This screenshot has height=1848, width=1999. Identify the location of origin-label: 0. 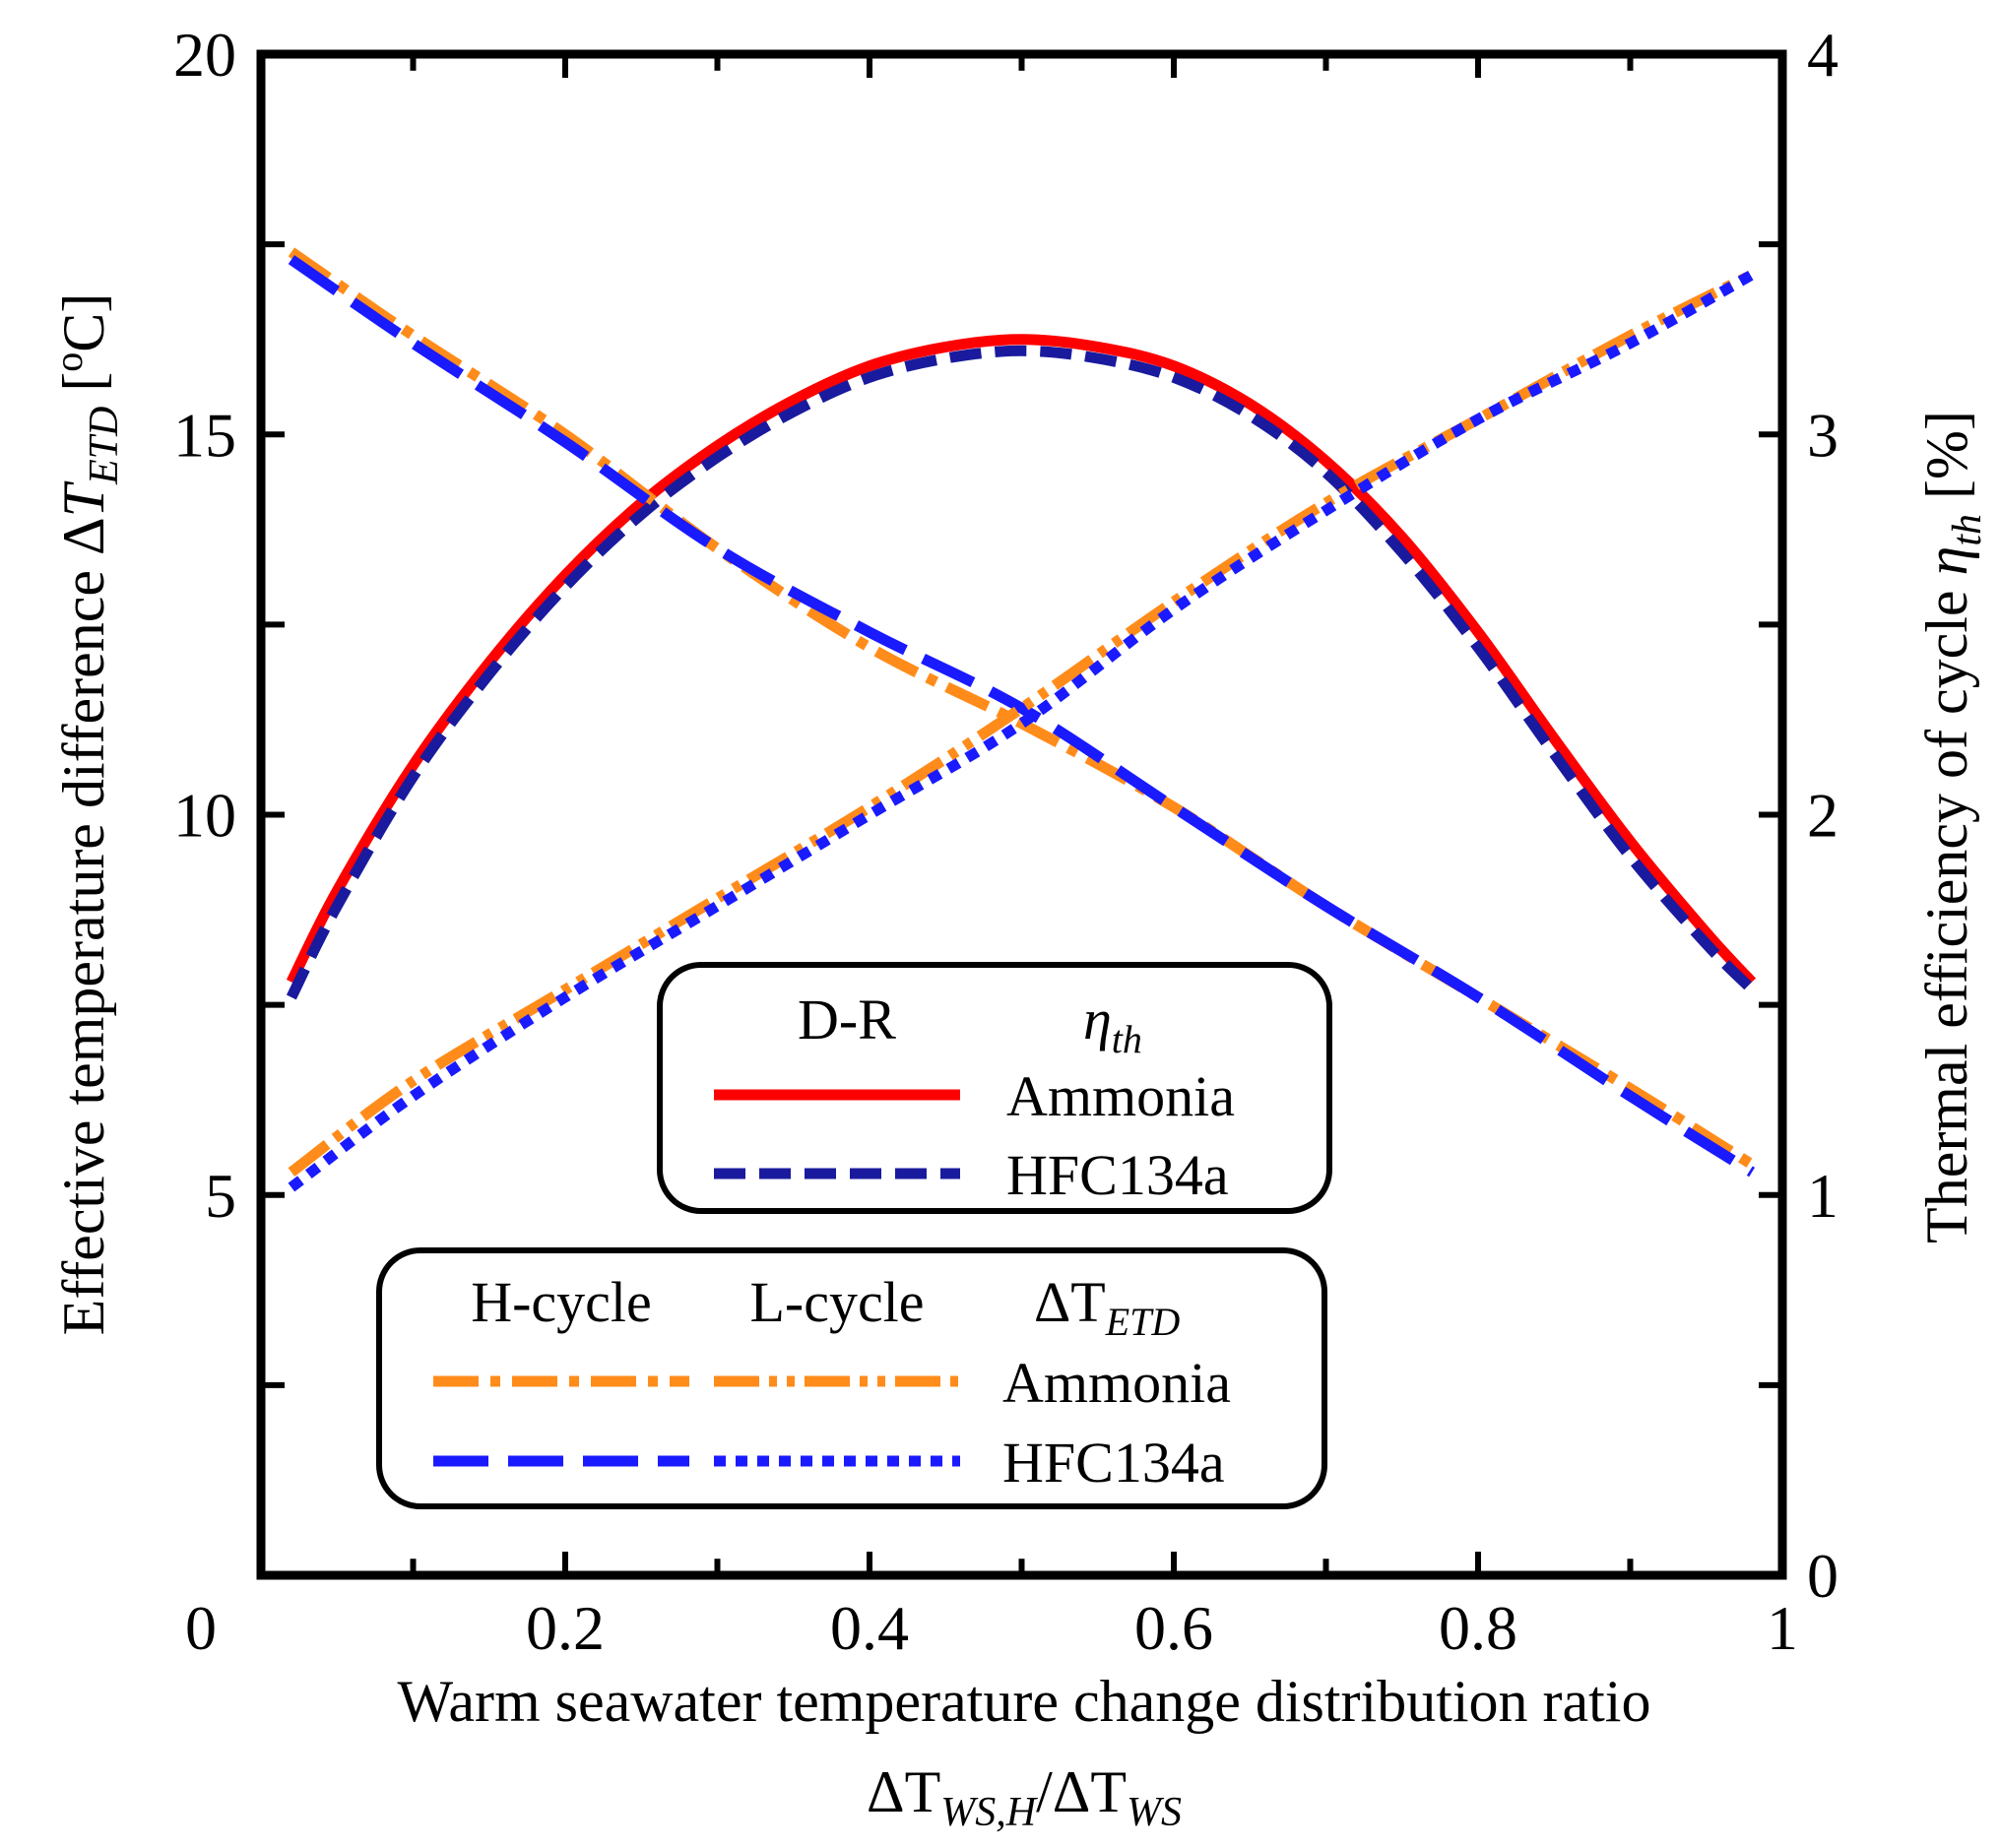
(201, 1628).